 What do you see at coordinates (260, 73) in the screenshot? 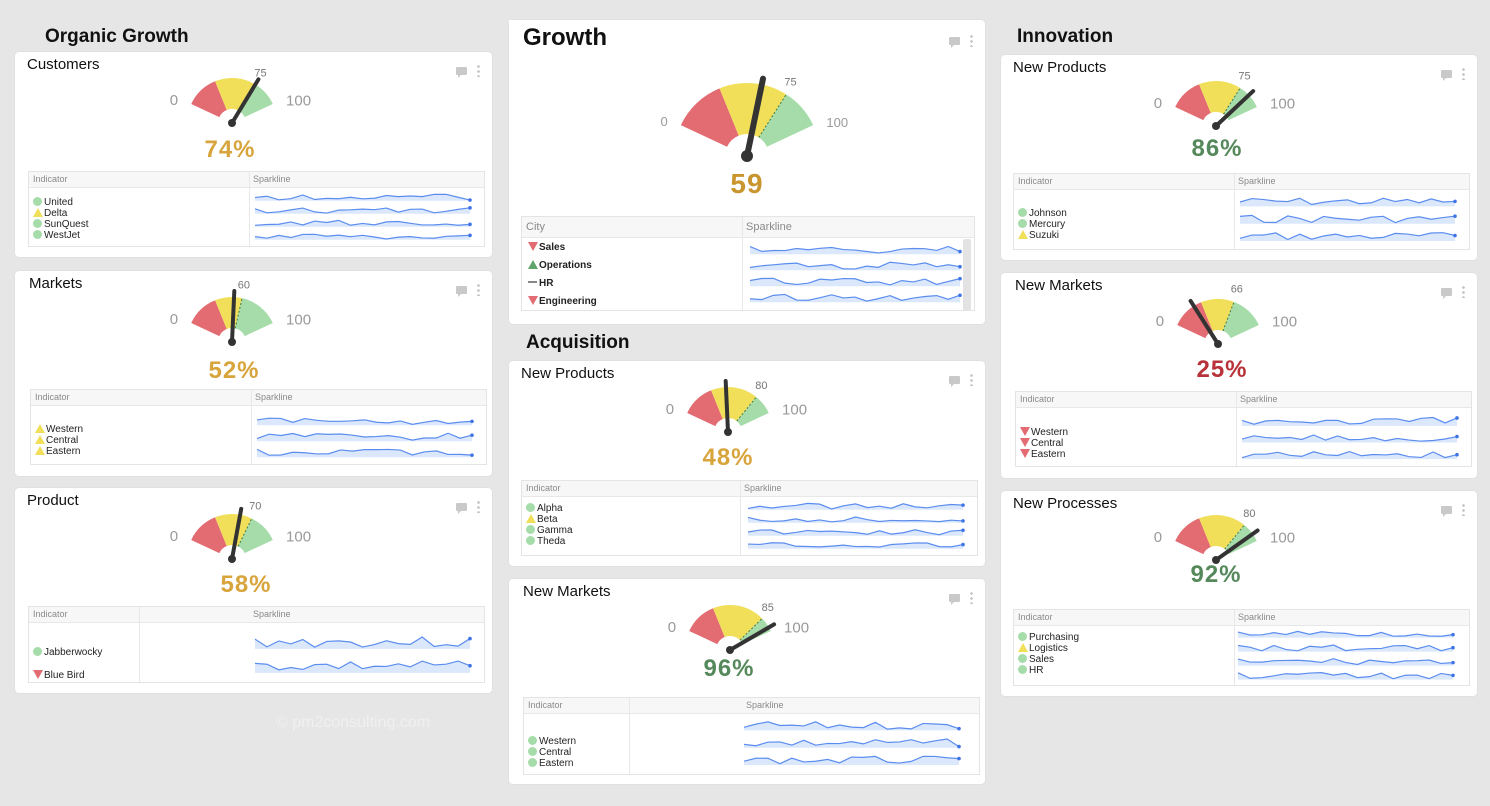
I see `gauge-target-label: 75` at bounding box center [260, 73].